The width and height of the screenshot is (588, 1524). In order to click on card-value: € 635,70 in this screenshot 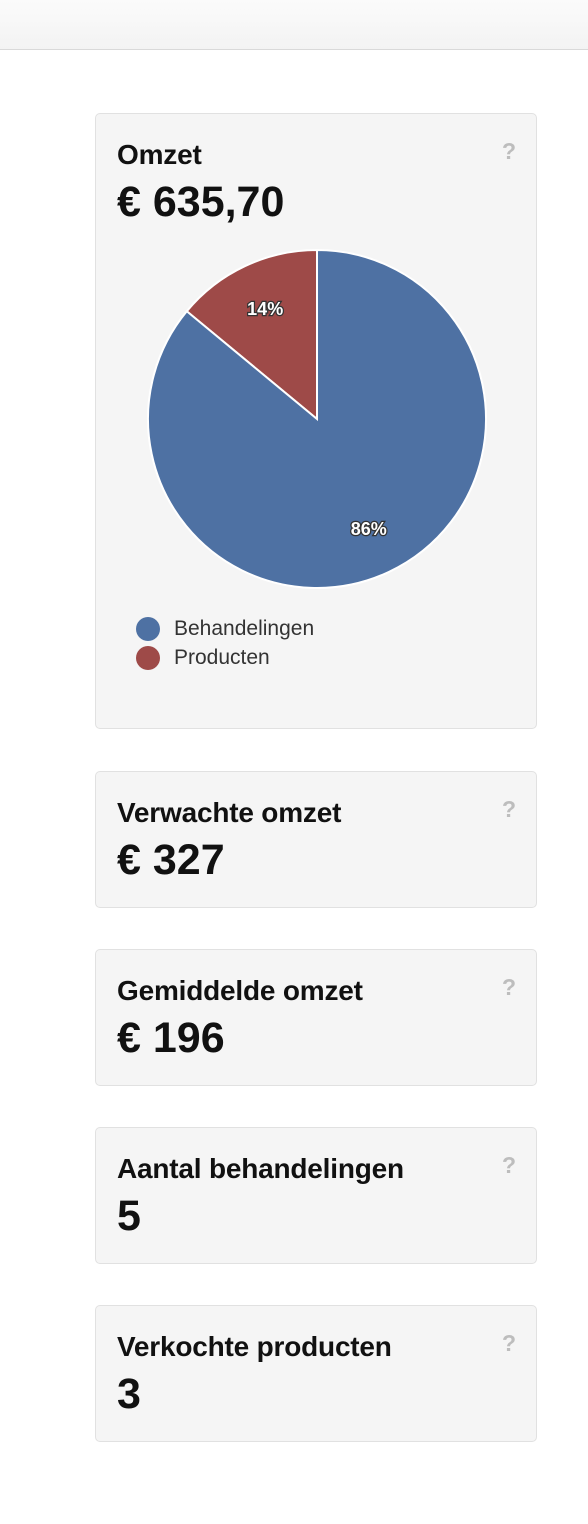, I will do `click(201, 202)`.